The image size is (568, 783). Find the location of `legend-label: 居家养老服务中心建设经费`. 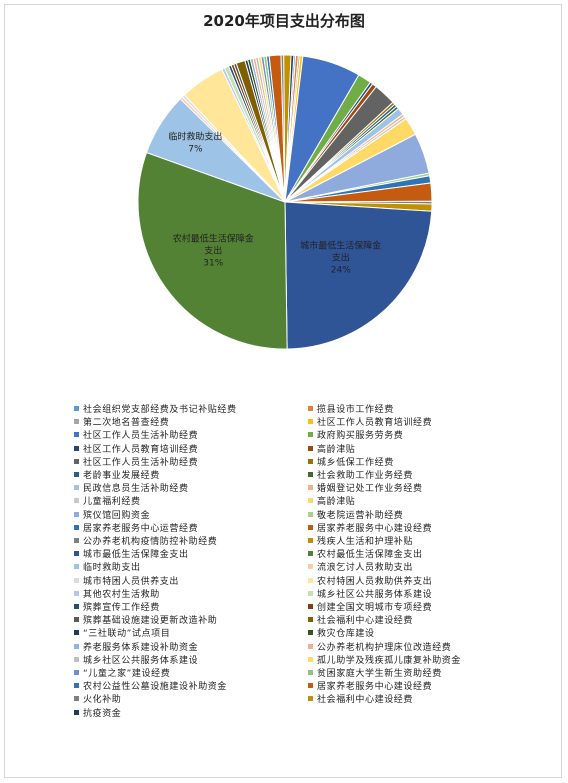

legend-label: 居家养老服务中心建设经费 is located at coordinates (375, 528).